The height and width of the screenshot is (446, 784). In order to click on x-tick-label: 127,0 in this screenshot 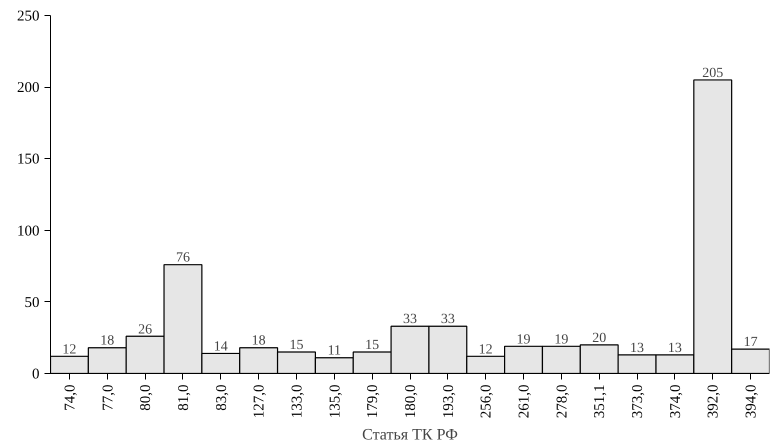, I will do `click(260, 401)`.